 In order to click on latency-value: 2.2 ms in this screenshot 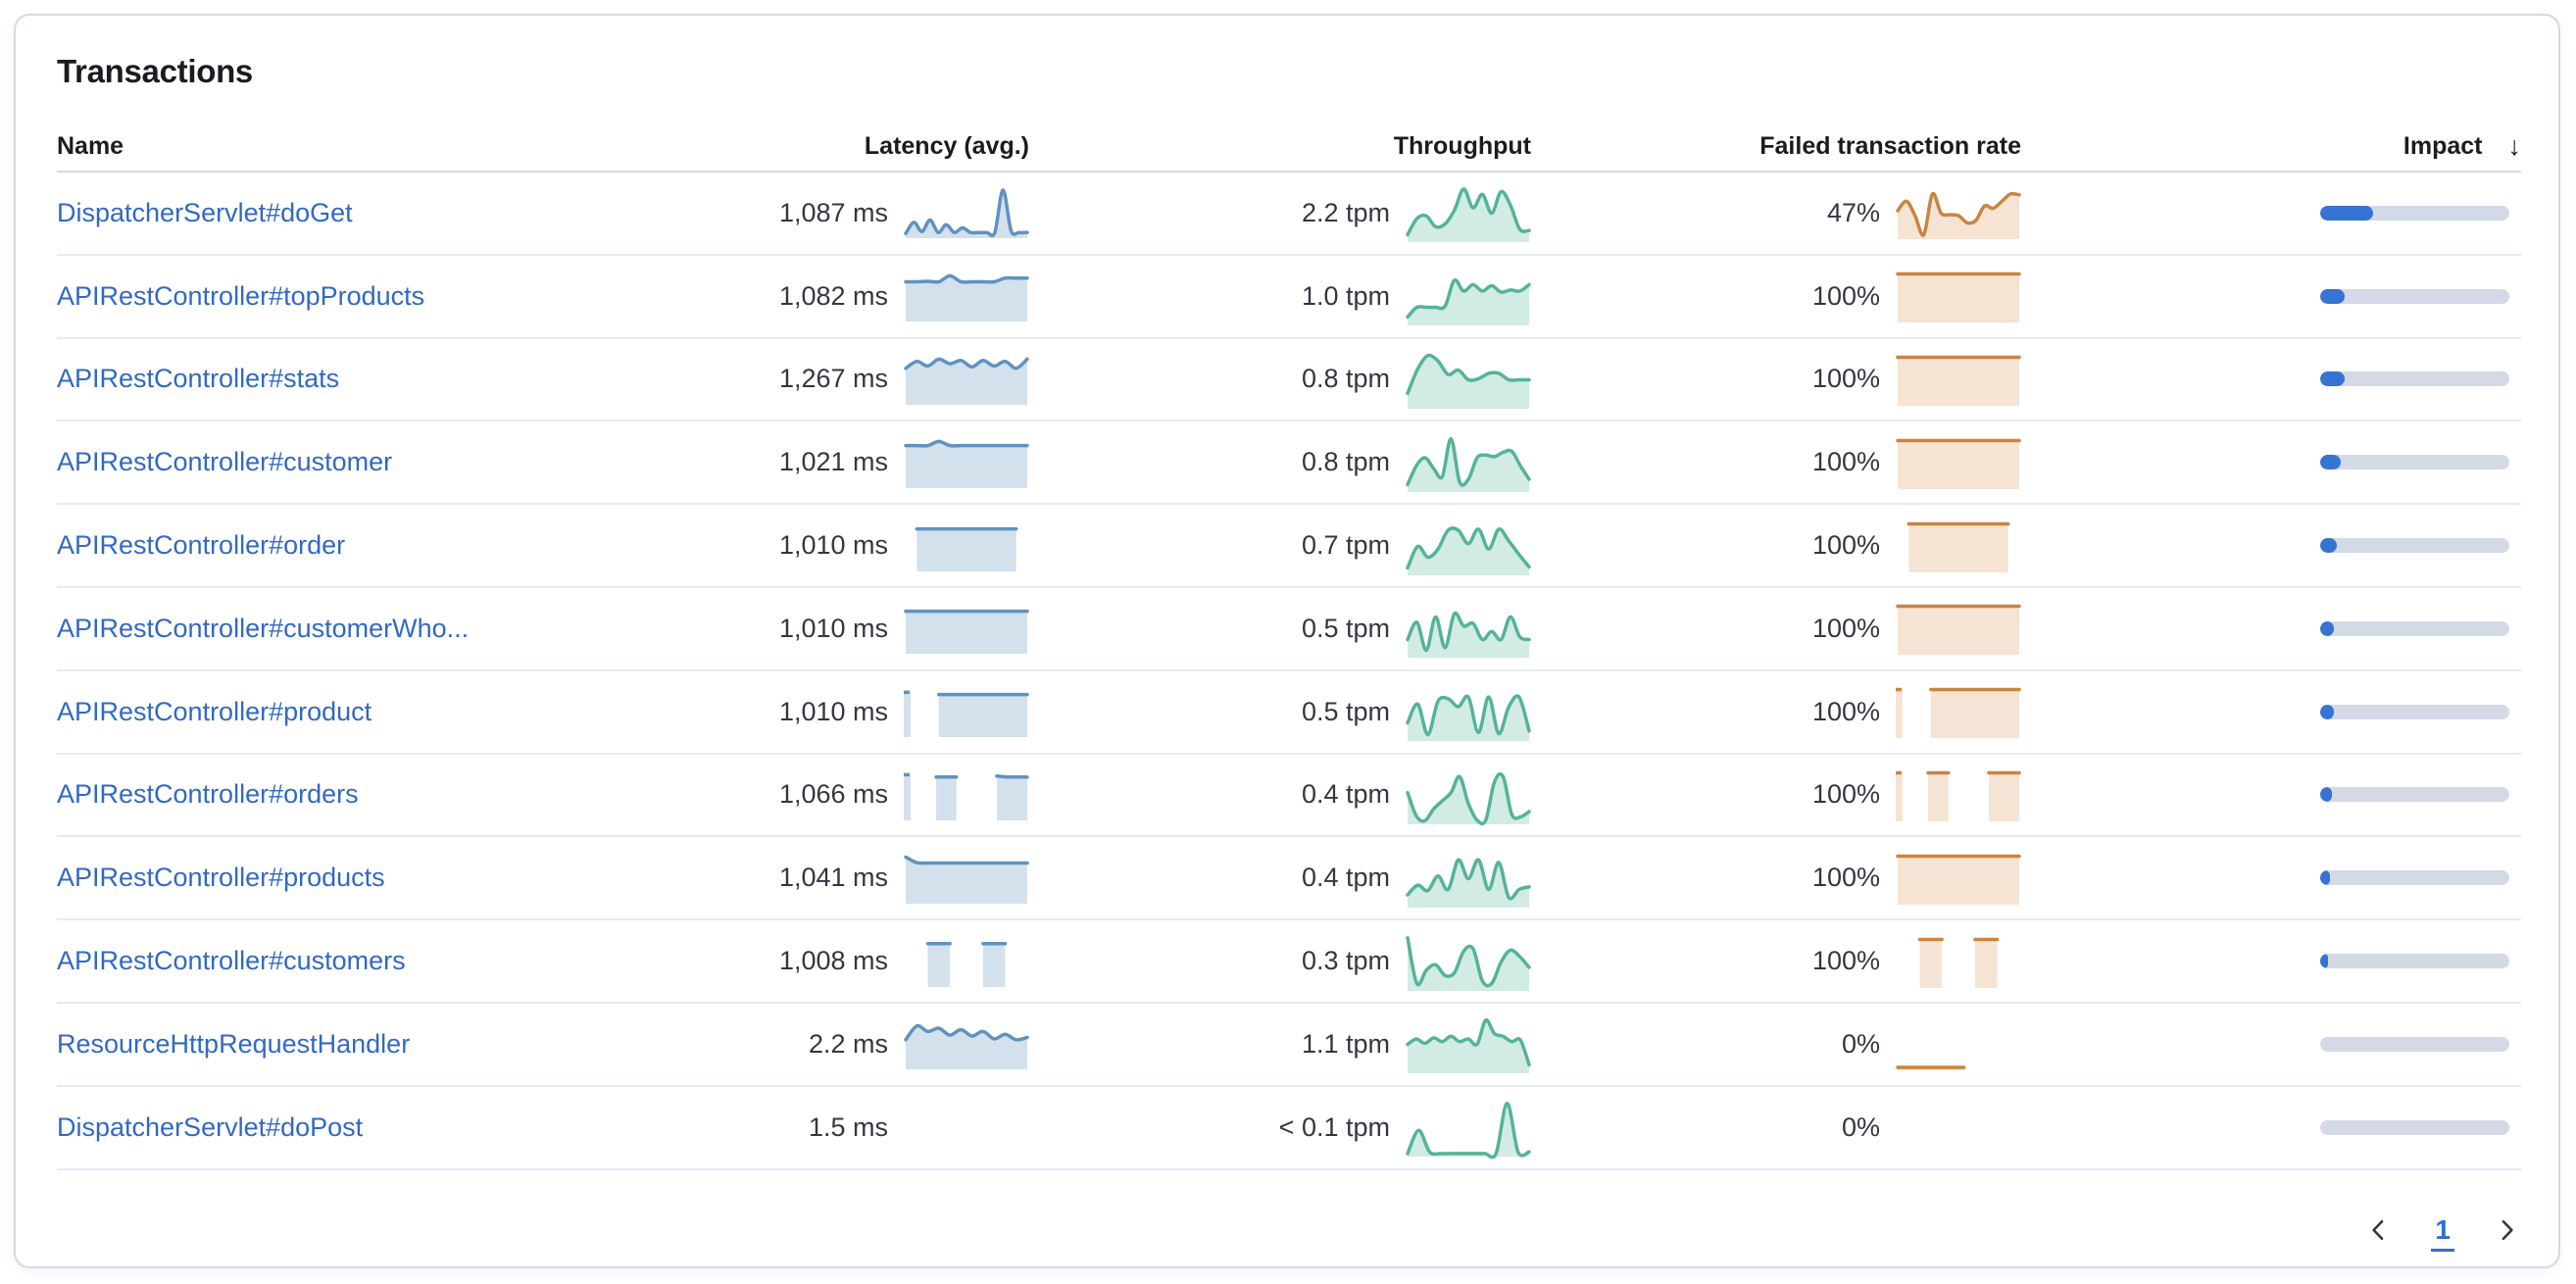, I will do `click(848, 1043)`.